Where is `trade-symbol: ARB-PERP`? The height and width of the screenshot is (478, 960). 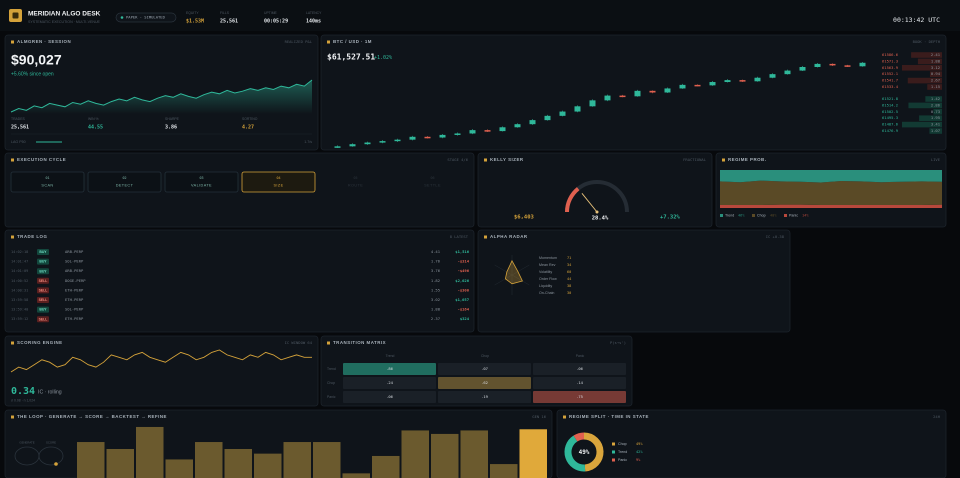
trade-symbol: ARB-PERP is located at coordinates (74, 251).